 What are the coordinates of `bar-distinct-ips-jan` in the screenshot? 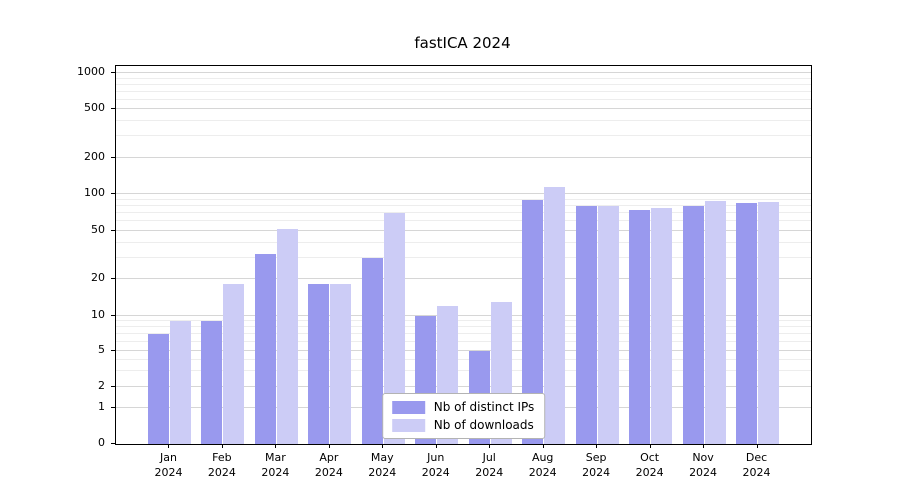 It's located at (158, 388).